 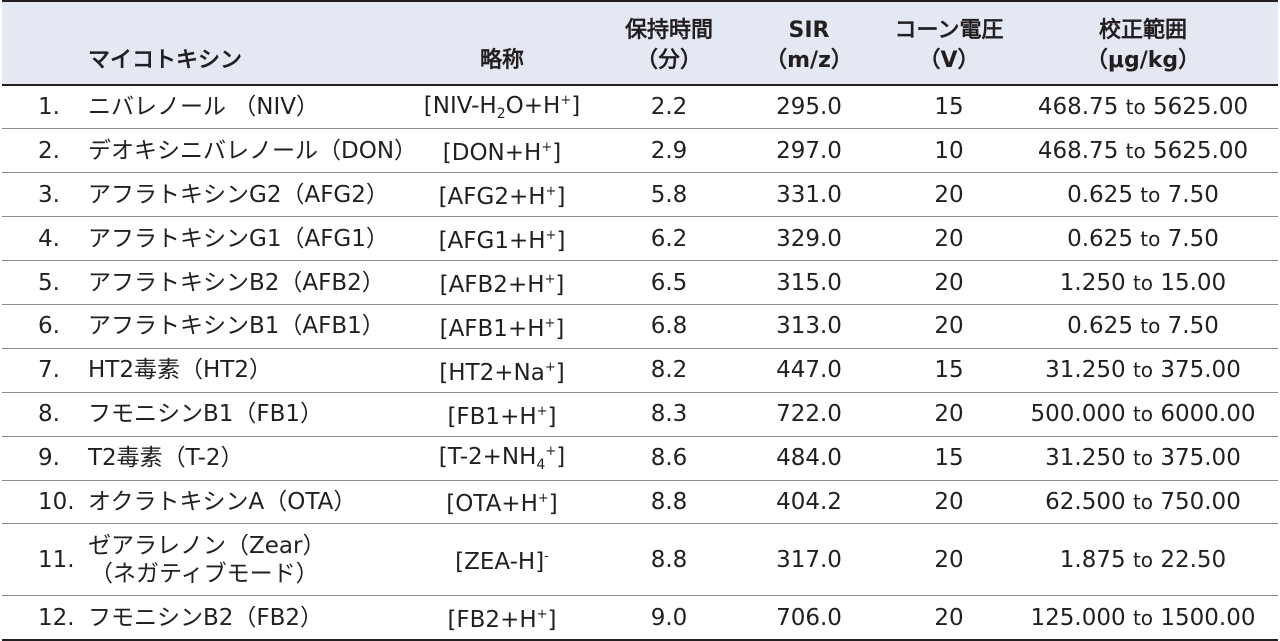 What do you see at coordinates (502, 618) in the screenshot?
I see `ion-formula: [FB2+H+]` at bounding box center [502, 618].